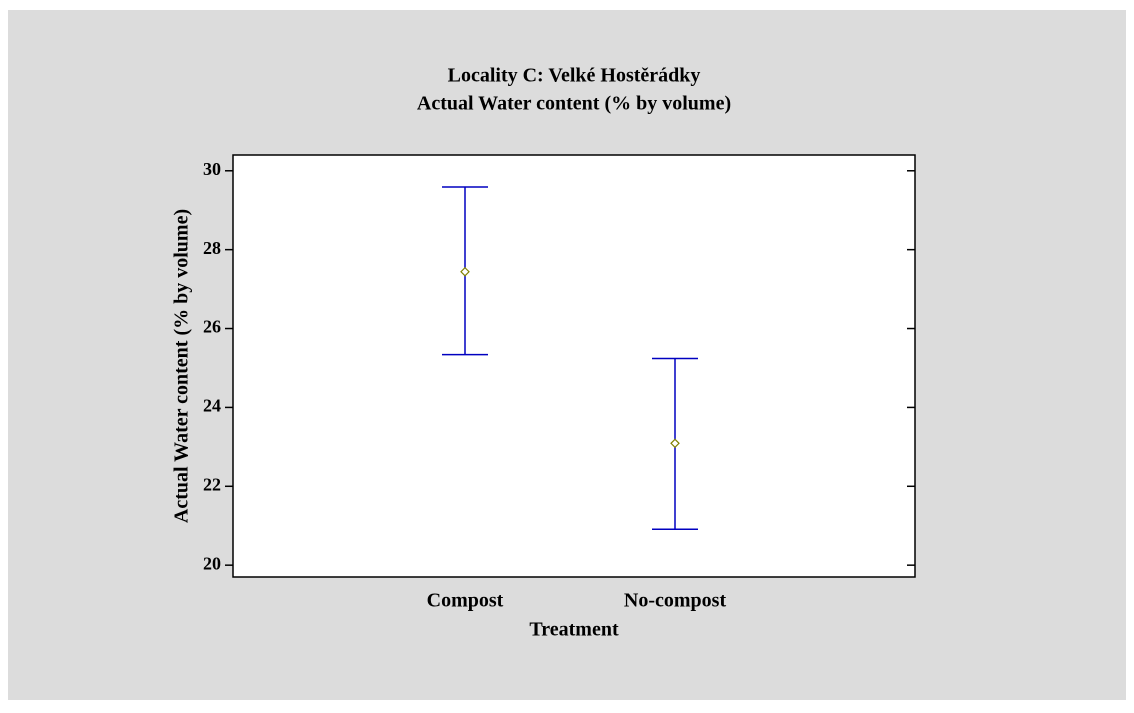 The height and width of the screenshot is (713, 1134). Describe the element at coordinates (182, 366) in the screenshot. I see `y-axis-title: Actual Water content (% by volume)` at that location.